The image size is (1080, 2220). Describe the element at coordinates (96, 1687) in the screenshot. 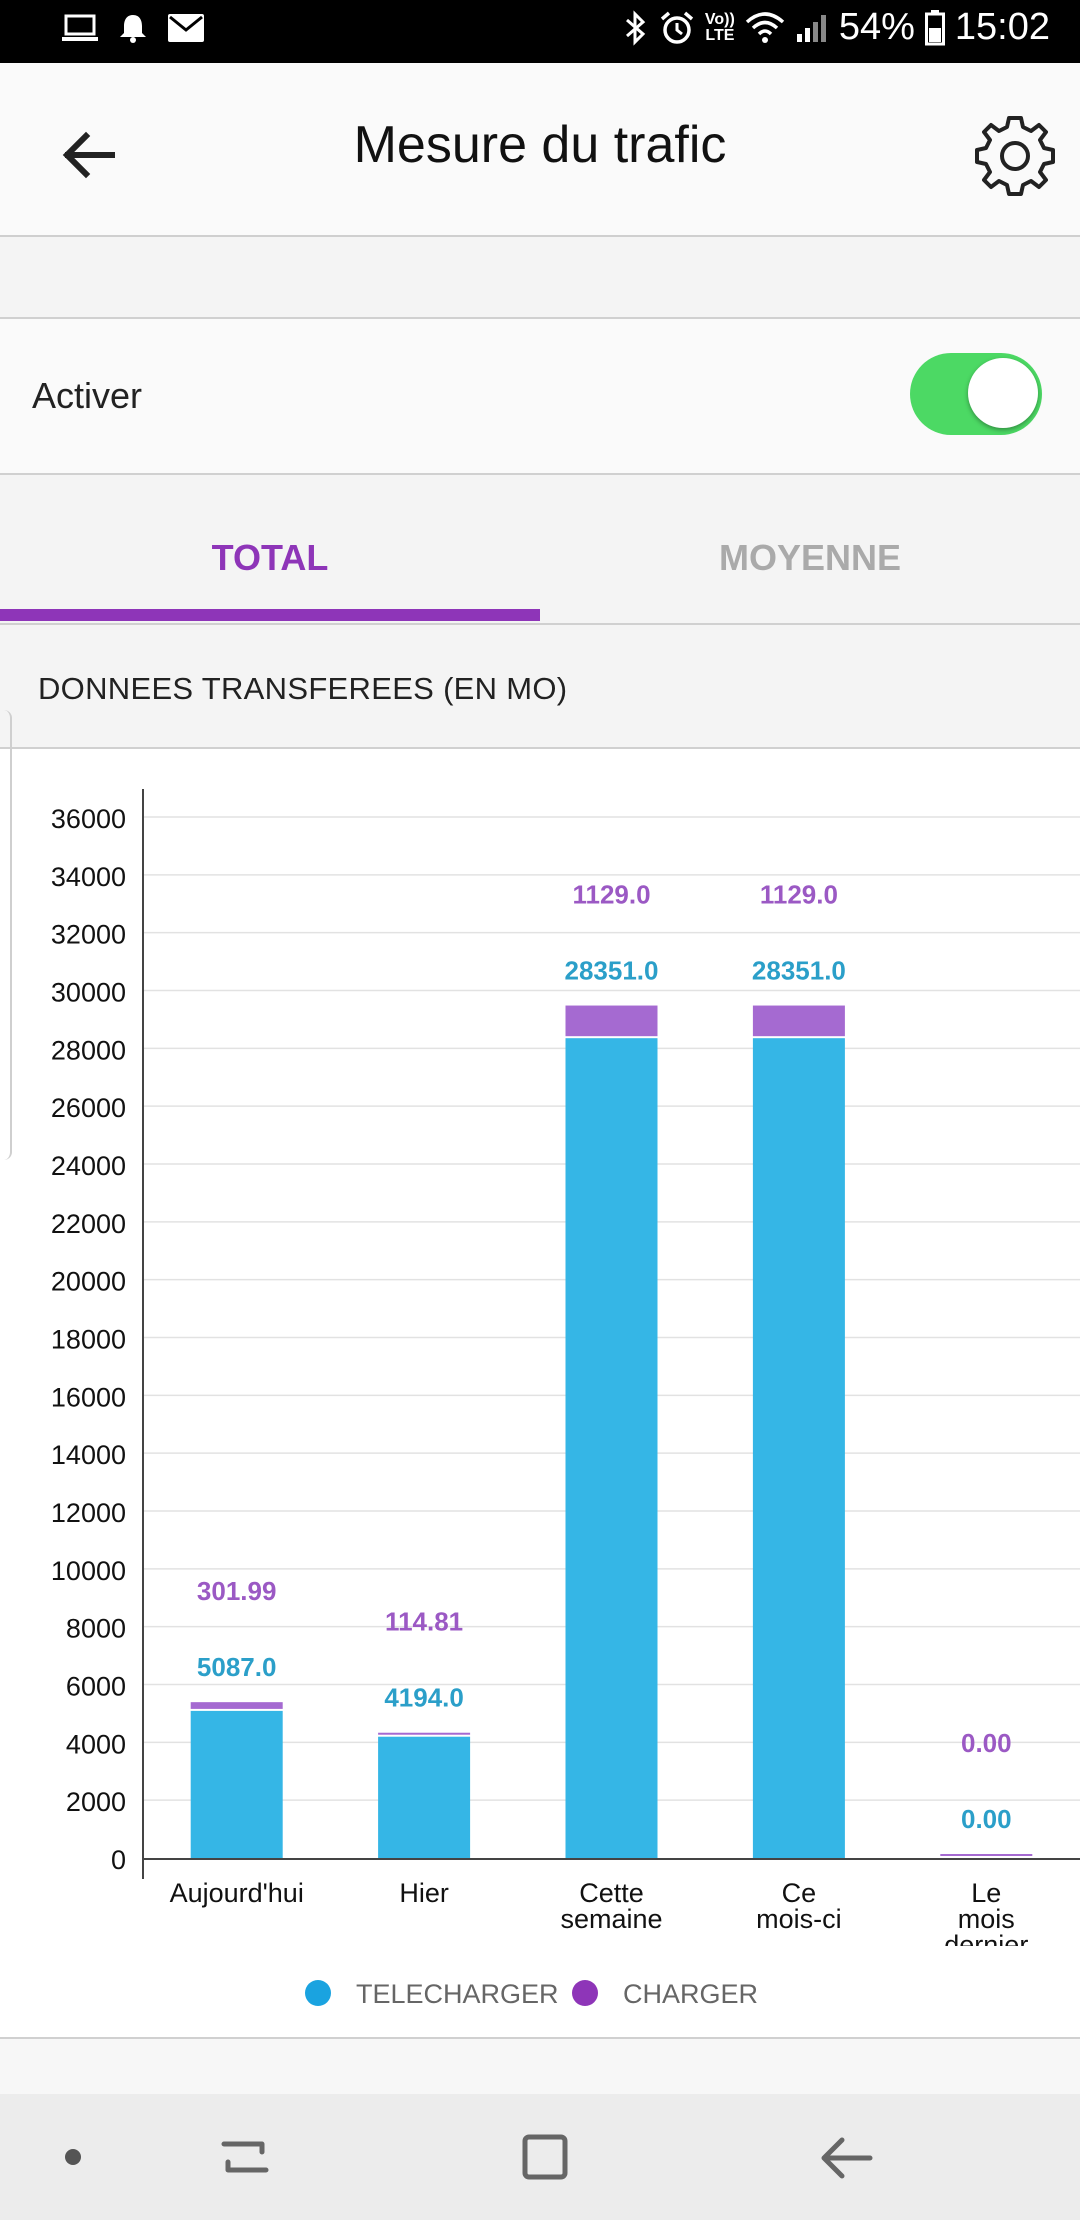

I see `y-tick-label: 6000` at that location.